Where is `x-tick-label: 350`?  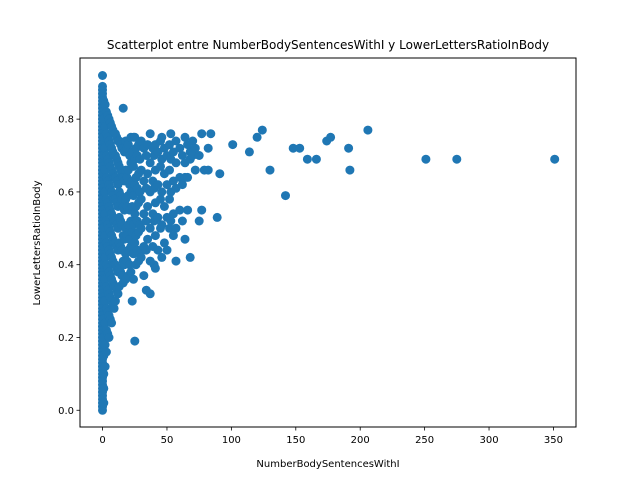 x-tick-label: 350 is located at coordinates (553, 440).